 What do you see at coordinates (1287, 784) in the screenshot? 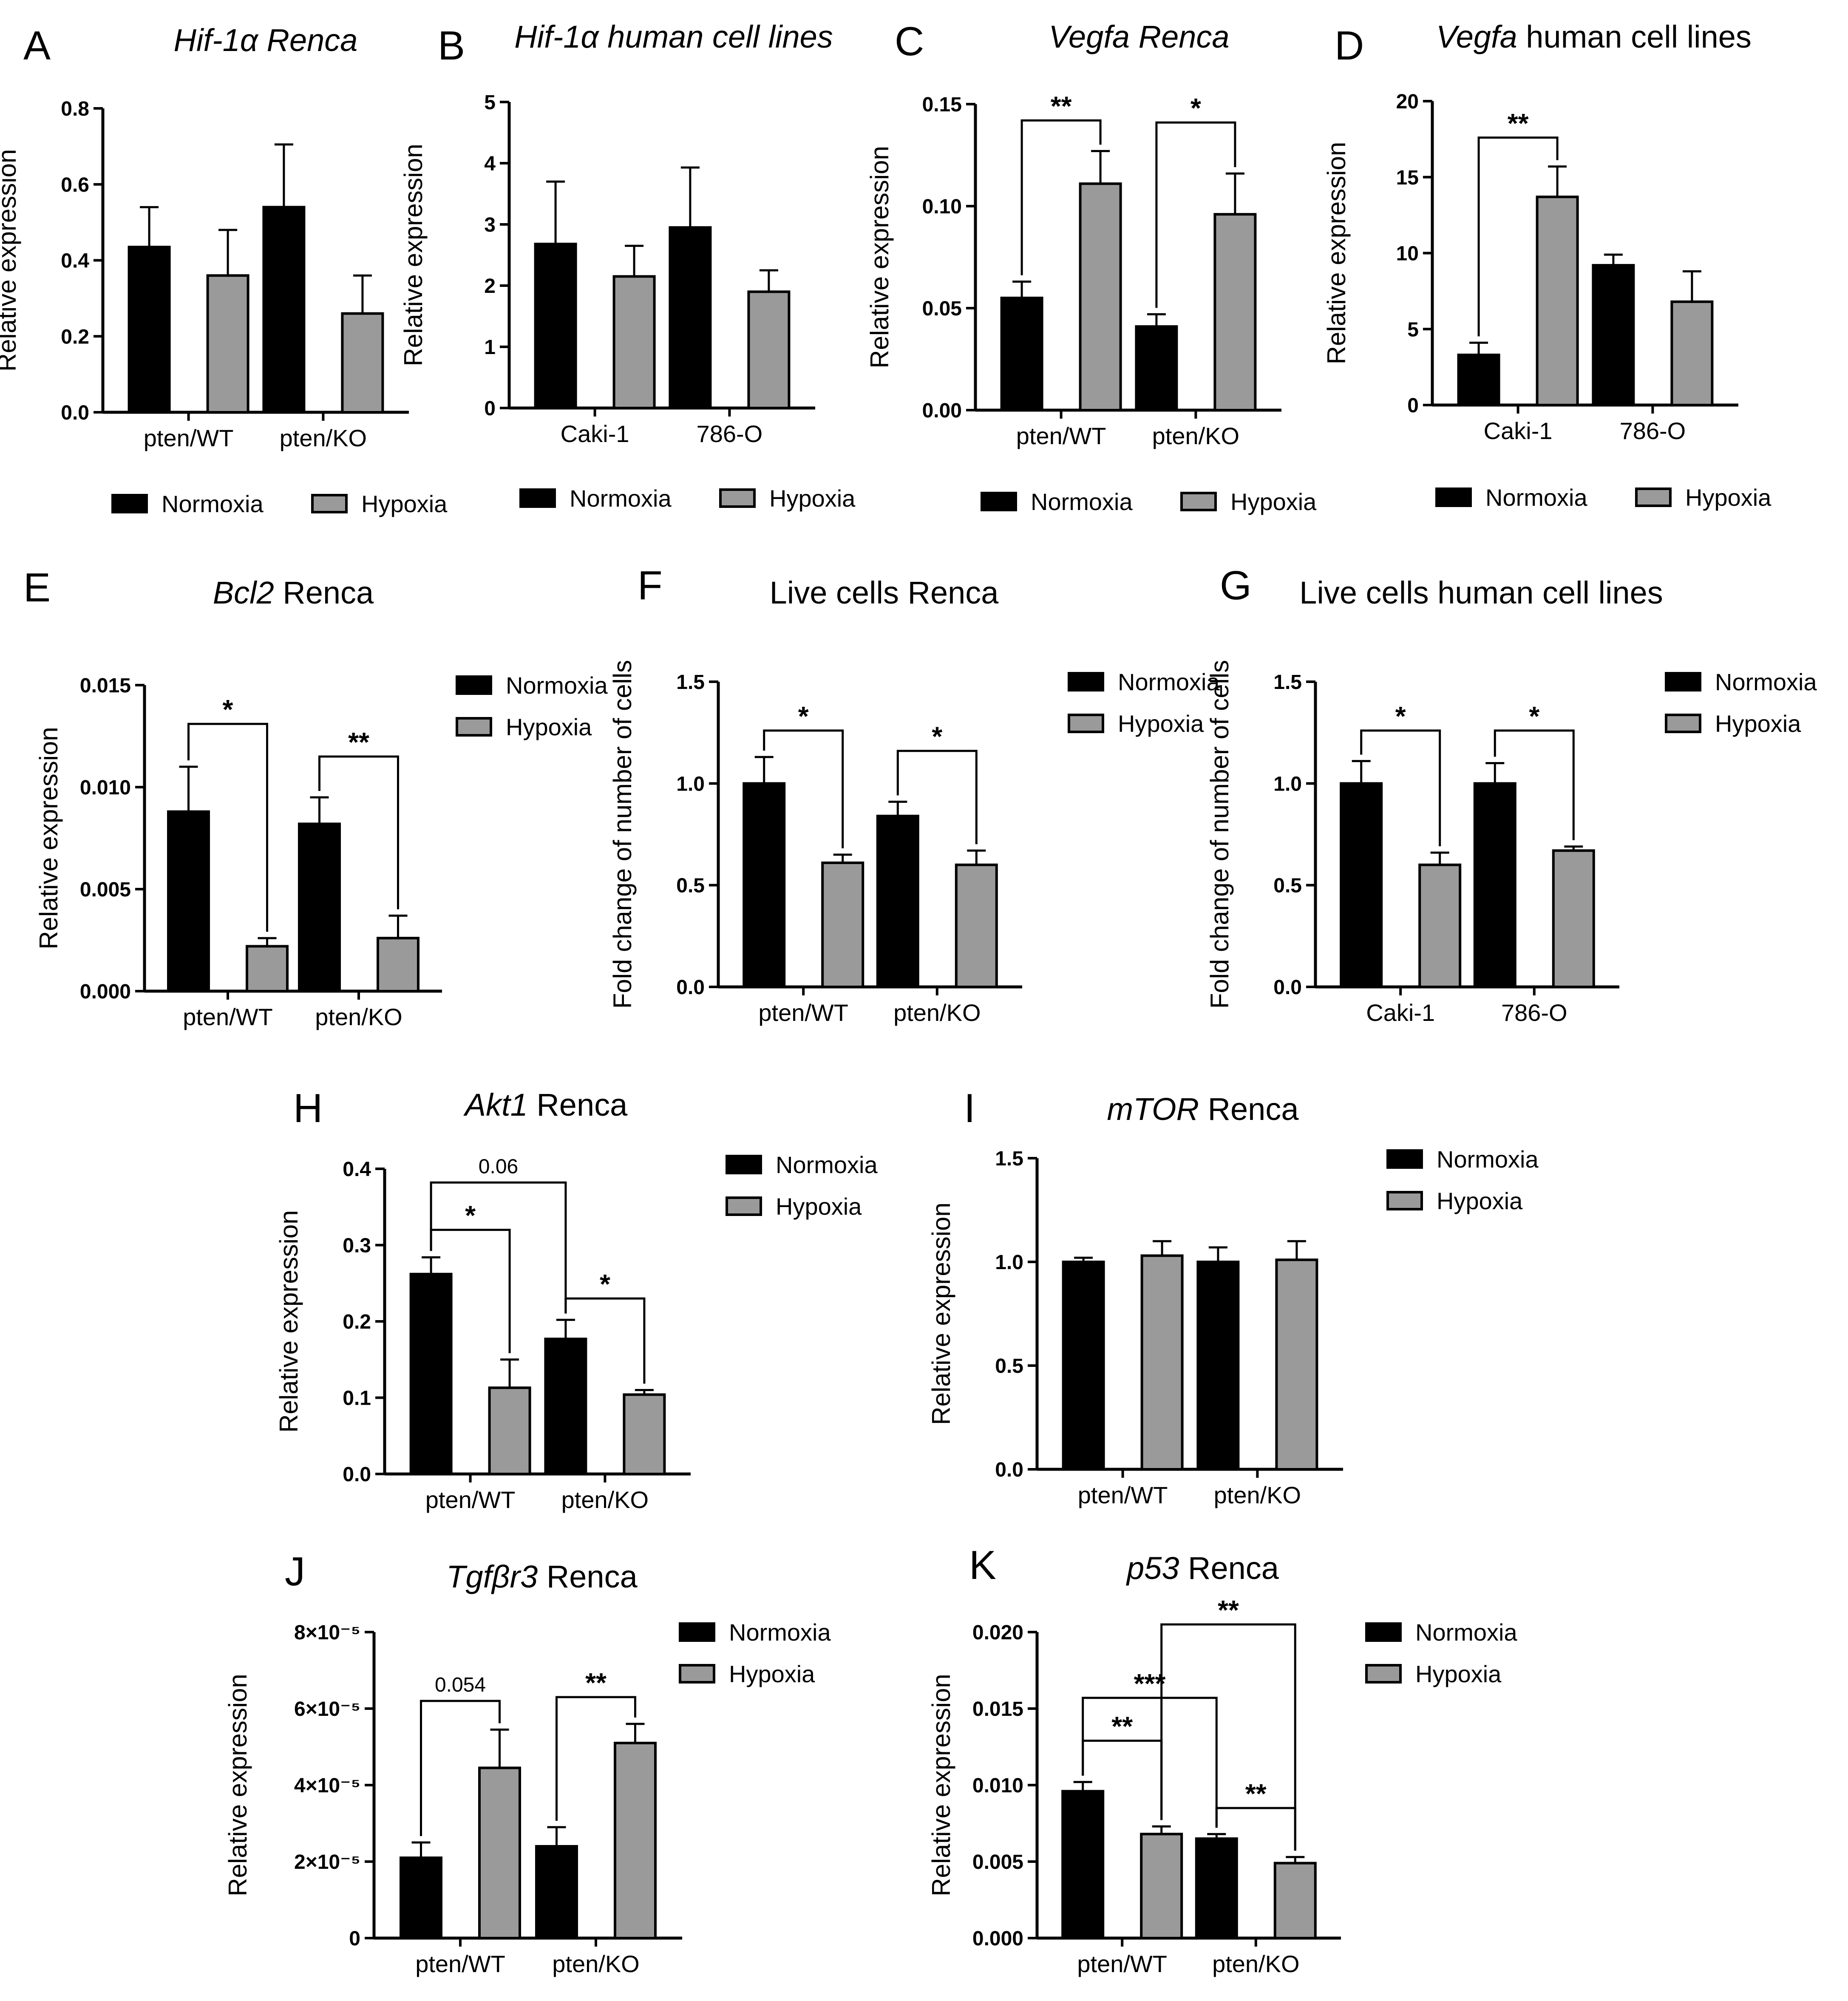
I see `y-tick-label: 1.0` at bounding box center [1287, 784].